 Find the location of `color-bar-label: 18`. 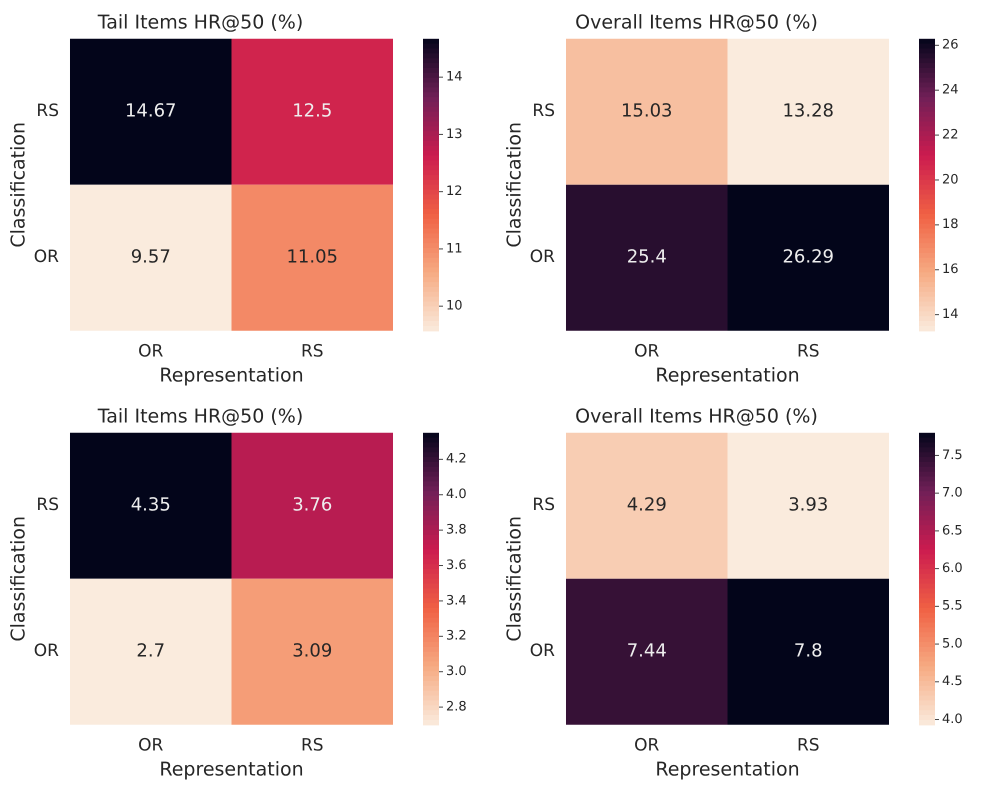

color-bar-label: 18 is located at coordinates (950, 224).